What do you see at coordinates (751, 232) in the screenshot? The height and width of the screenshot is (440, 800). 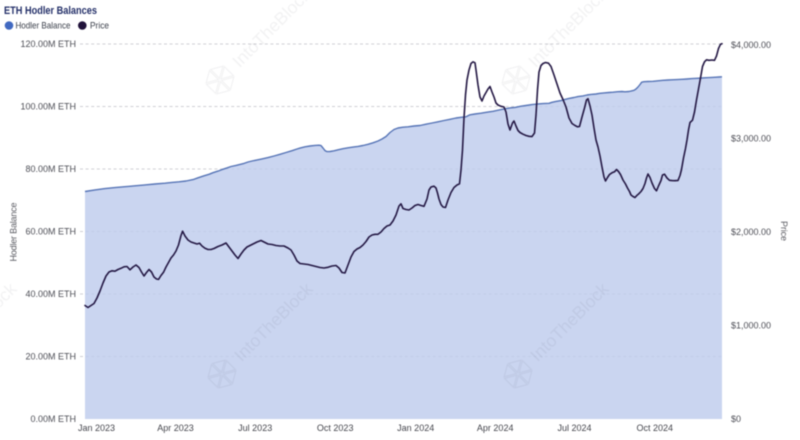 I see `svg-text: $2,000.00` at bounding box center [751, 232].